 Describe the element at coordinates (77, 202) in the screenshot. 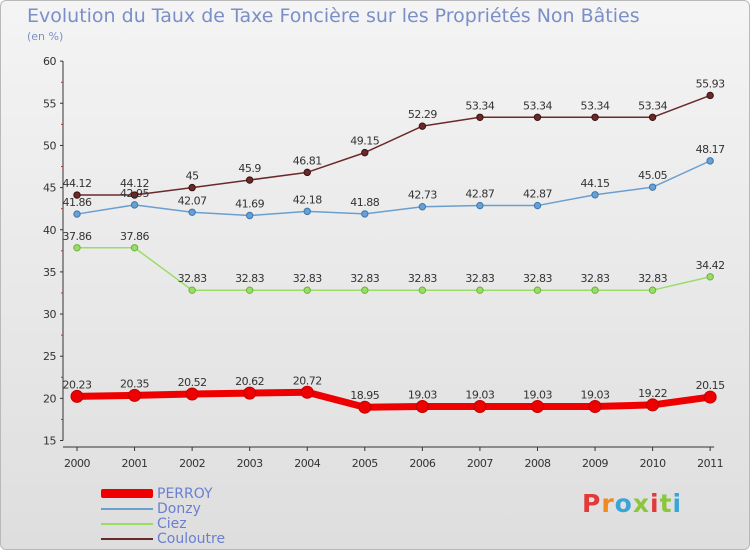

I see `data-label-donzy: 41.86` at that location.